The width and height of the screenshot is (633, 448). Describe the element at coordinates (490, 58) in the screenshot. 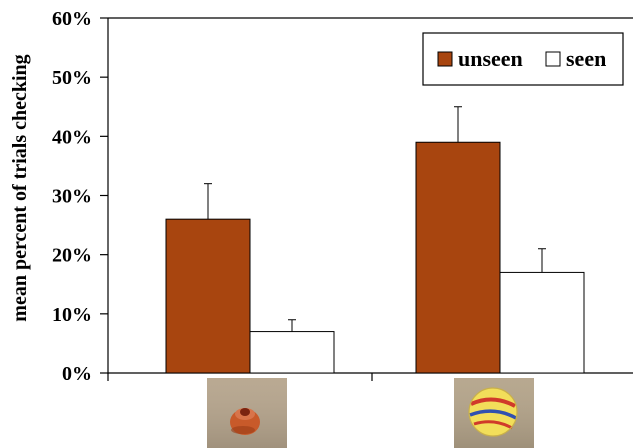

I see `legend-label-unseen: unseen` at that location.